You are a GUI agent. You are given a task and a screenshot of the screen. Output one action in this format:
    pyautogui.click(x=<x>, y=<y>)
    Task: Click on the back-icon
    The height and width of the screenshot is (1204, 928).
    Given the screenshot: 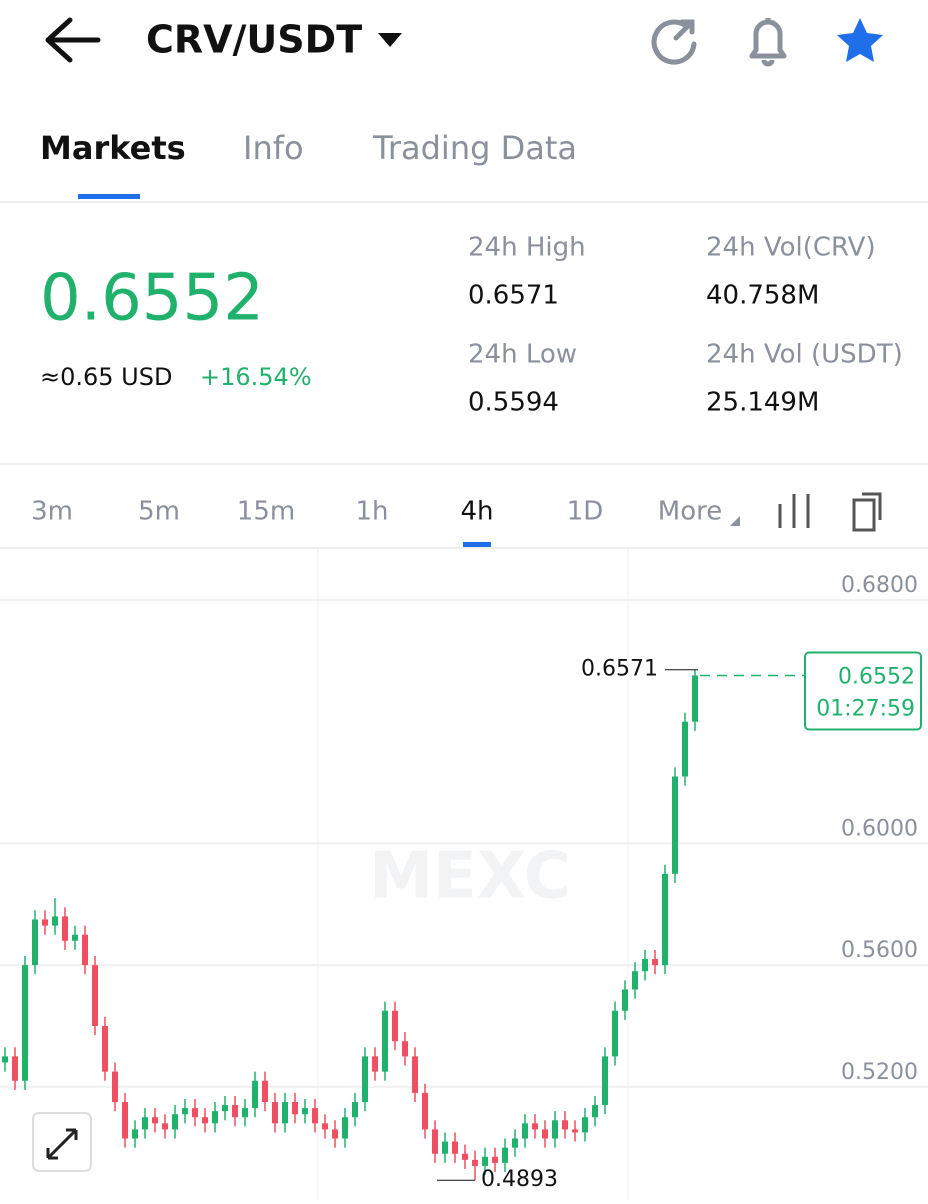 What is the action you would take?
    pyautogui.click(x=73, y=40)
    